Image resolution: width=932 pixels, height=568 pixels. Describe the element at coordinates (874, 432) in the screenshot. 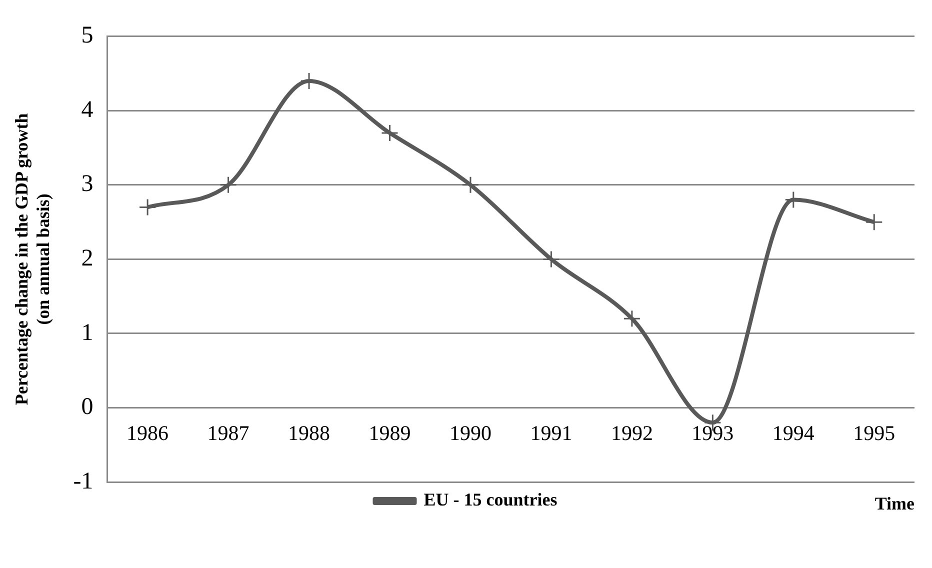

I see `x-tick-label: 1995` at that location.